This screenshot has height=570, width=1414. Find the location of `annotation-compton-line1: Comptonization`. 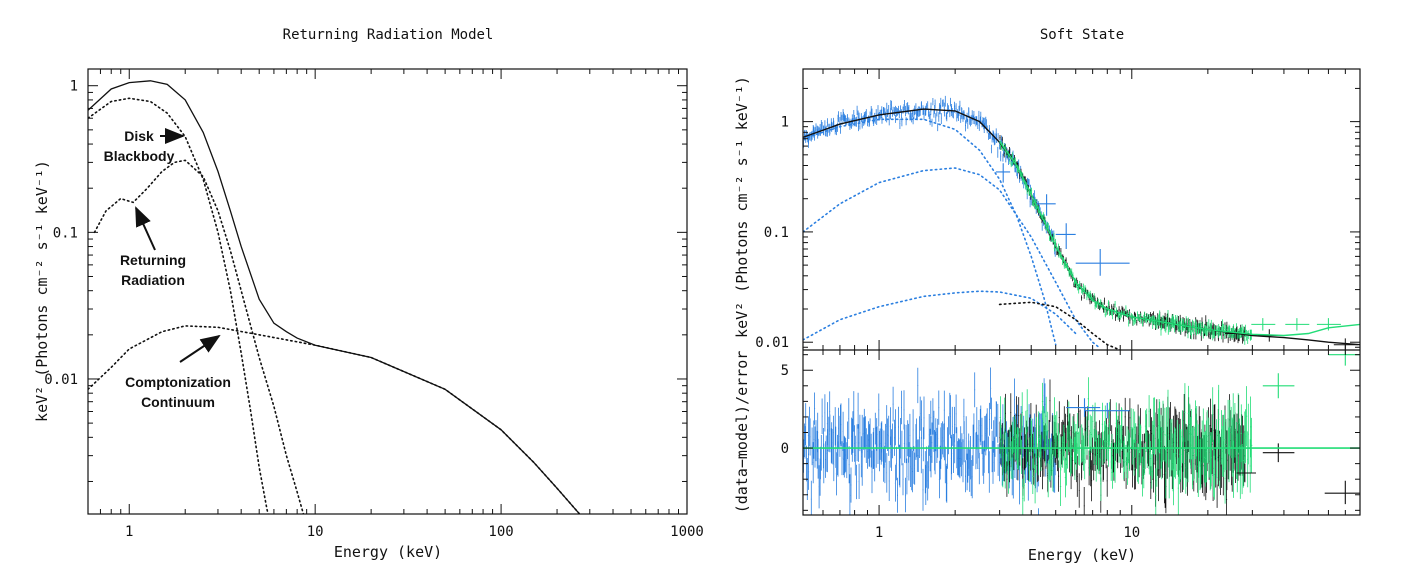

annotation-compton-line1: Comptonization is located at coordinates (178, 382).